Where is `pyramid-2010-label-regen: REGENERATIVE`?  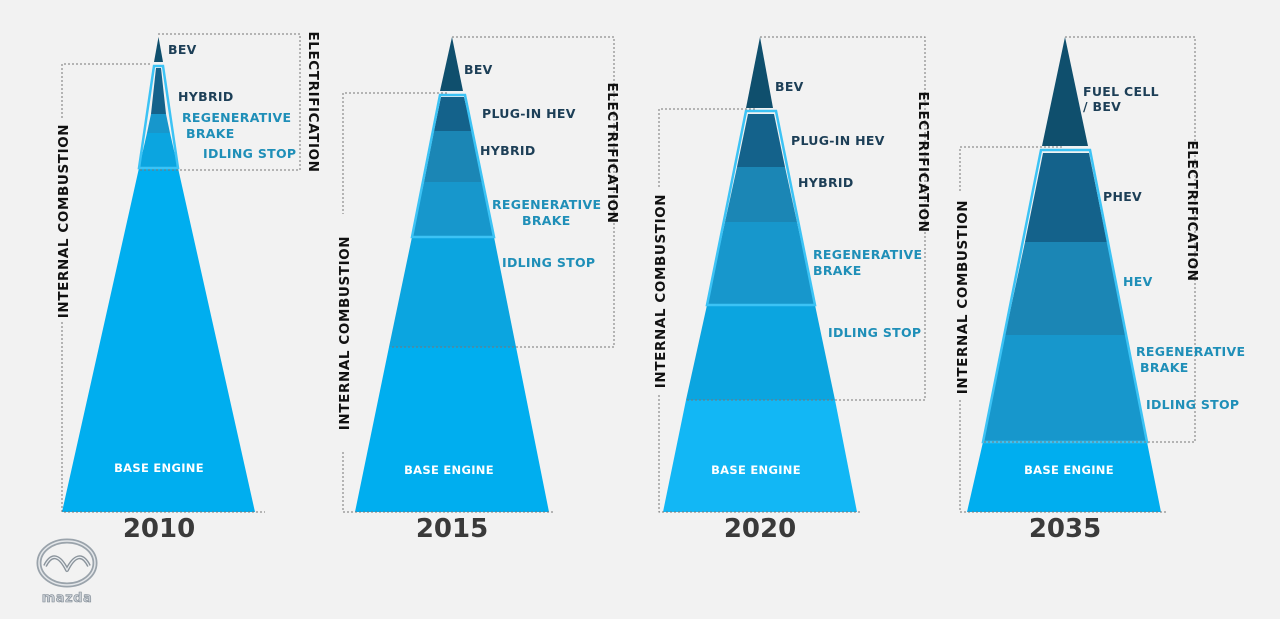
pyramid-2010-label-regen: REGENERATIVE is located at coordinates (236, 117).